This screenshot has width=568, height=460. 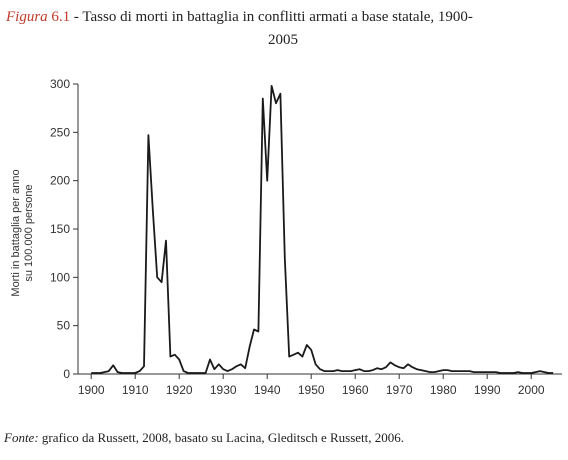 What do you see at coordinates (531, 390) in the screenshot?
I see `x-tick-label: 2000` at bounding box center [531, 390].